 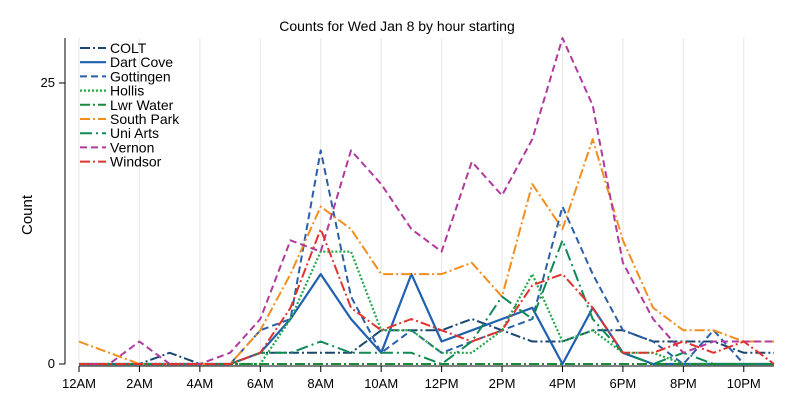 I want to click on x-tick-label: 10PM, so click(x=744, y=383).